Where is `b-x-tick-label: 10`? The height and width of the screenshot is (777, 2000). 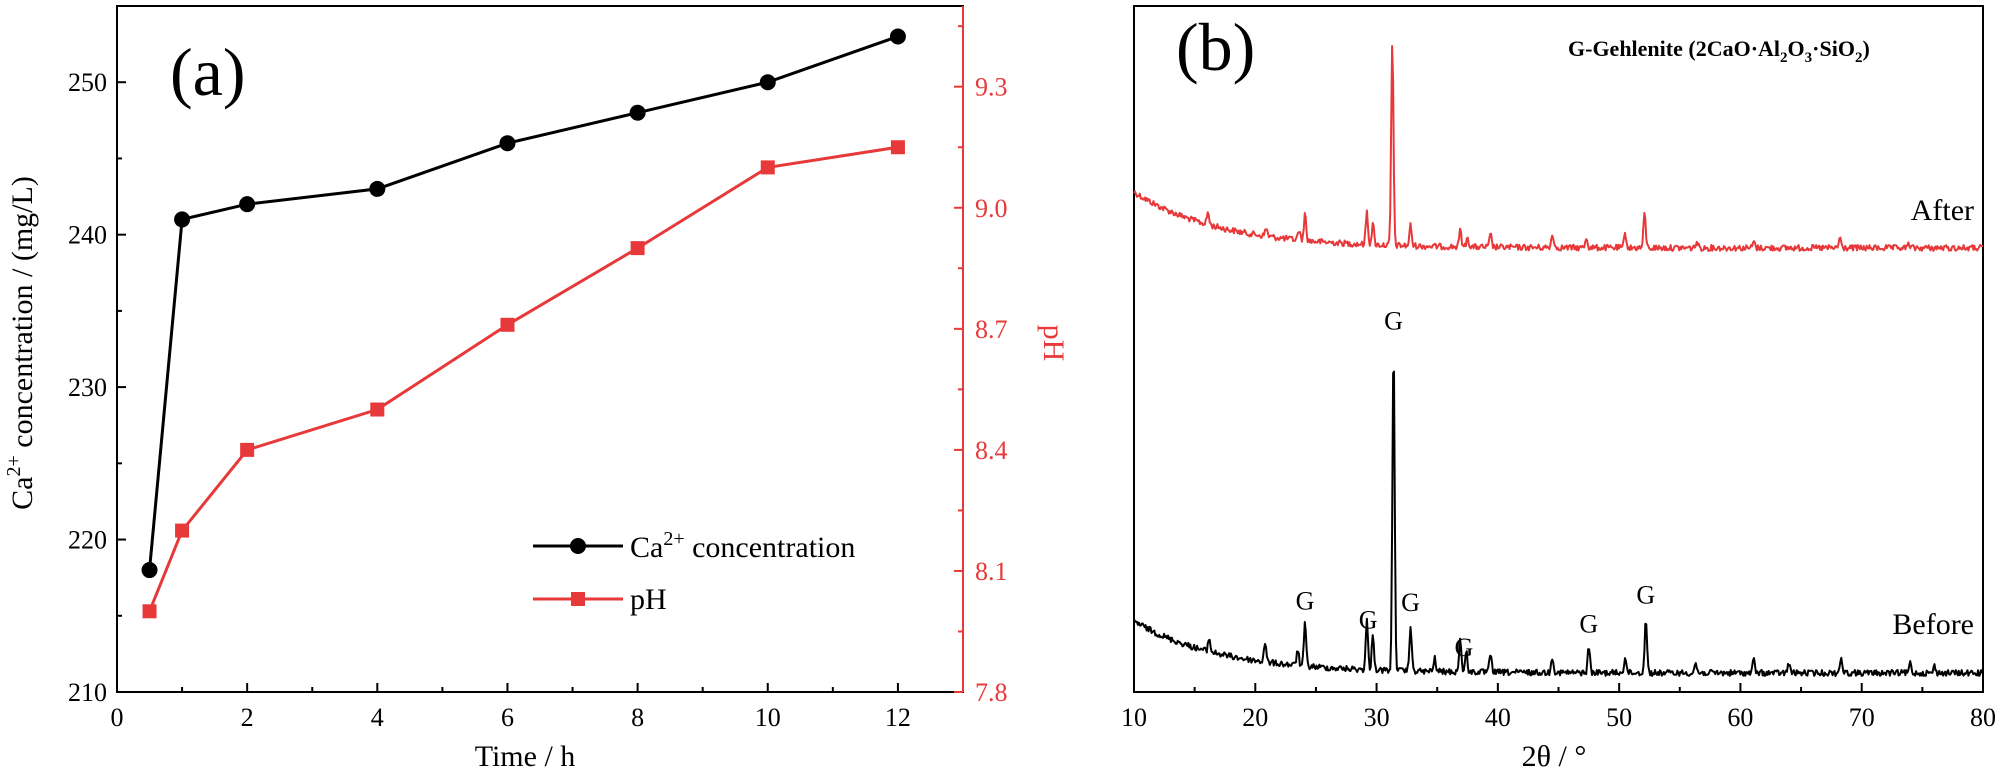
b-x-tick-label: 10 is located at coordinates (1134, 717).